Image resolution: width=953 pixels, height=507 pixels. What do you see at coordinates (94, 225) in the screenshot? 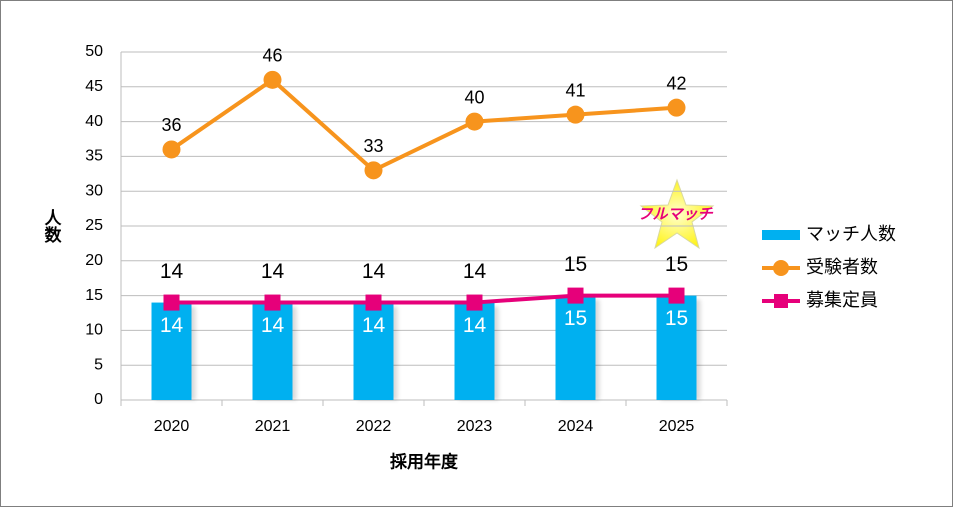
I see `y-tick-label: 25` at bounding box center [94, 225].